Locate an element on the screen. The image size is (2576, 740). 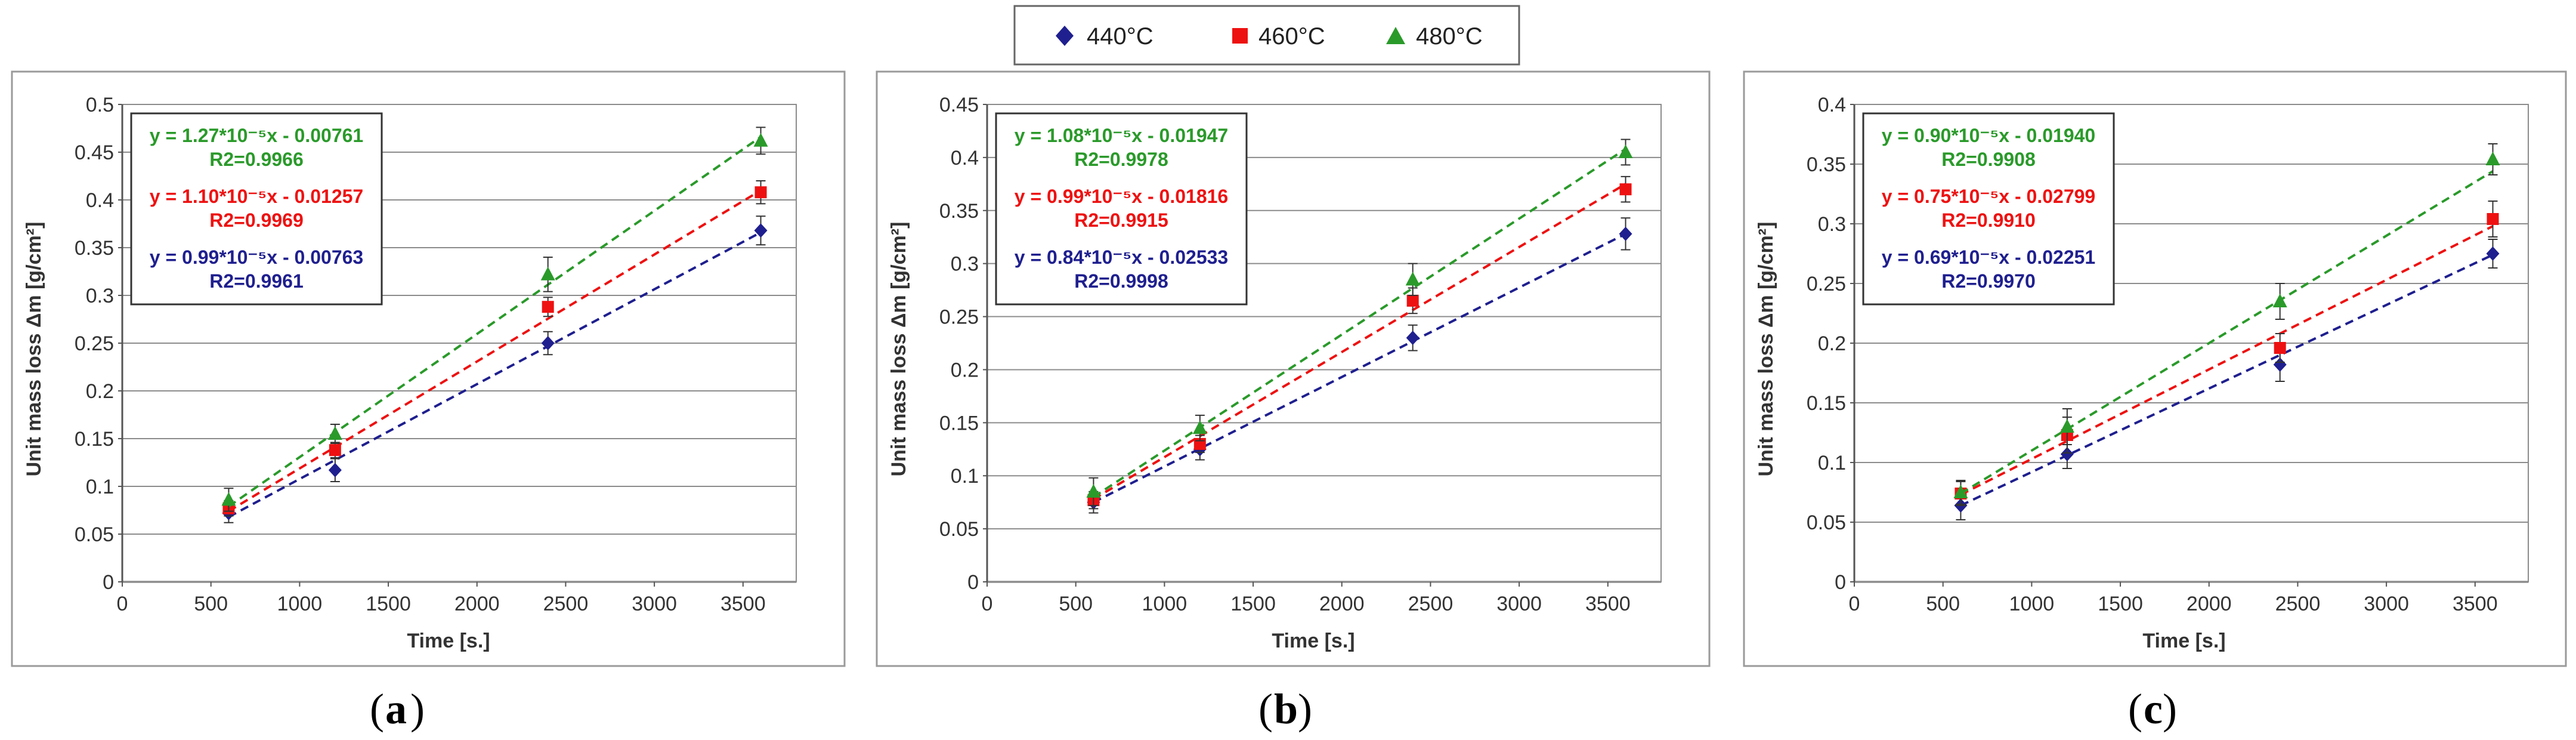
legend-item-460: 460°C is located at coordinates (1278, 36).